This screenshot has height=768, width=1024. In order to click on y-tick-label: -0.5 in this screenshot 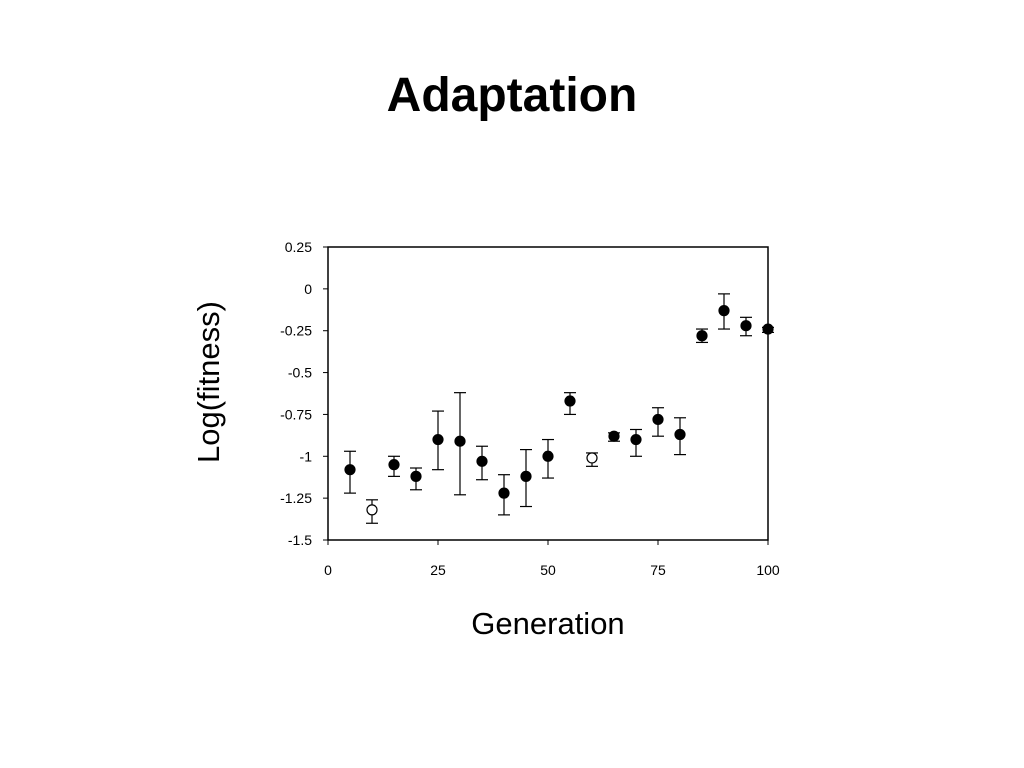, I will do `click(300, 373)`.